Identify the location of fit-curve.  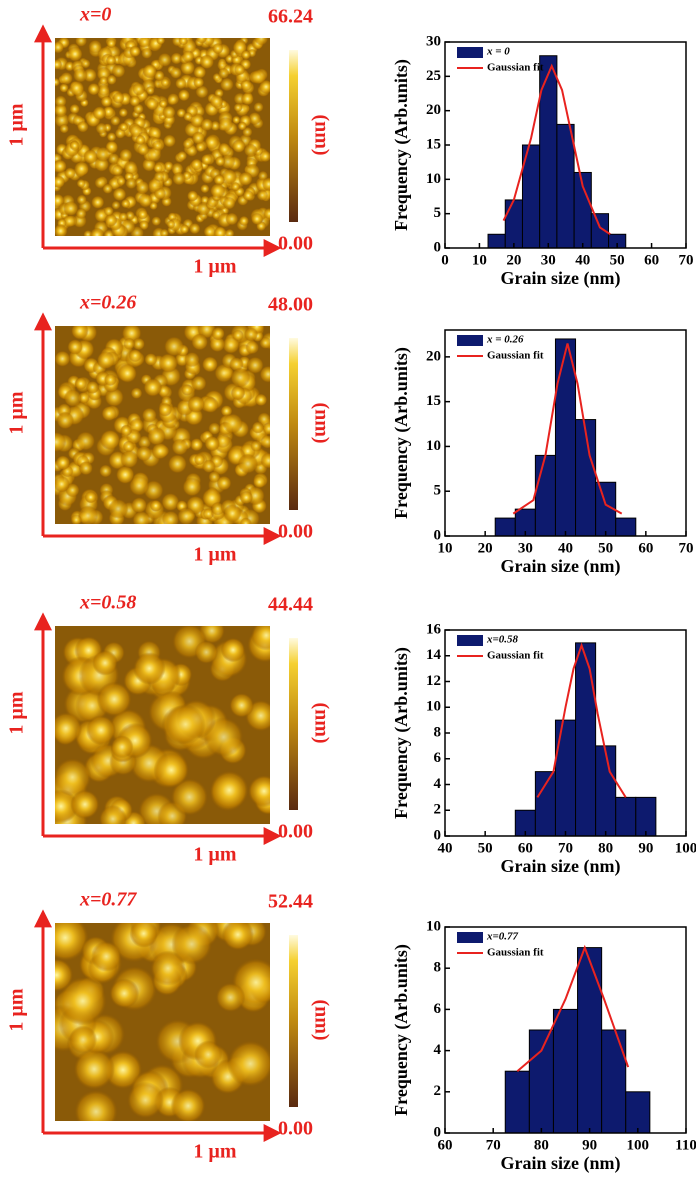
(573, 1008).